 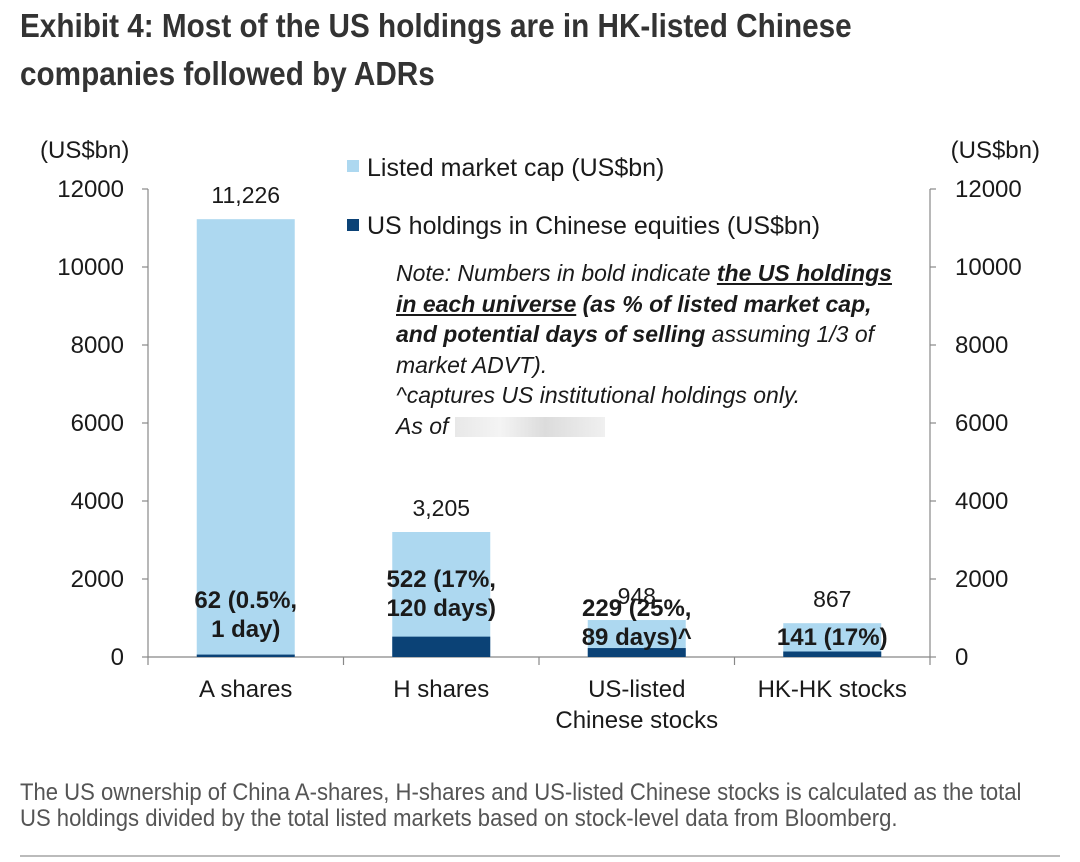 What do you see at coordinates (84, 150) in the screenshot?
I see `y-axis-unit-left: (US$bn)` at bounding box center [84, 150].